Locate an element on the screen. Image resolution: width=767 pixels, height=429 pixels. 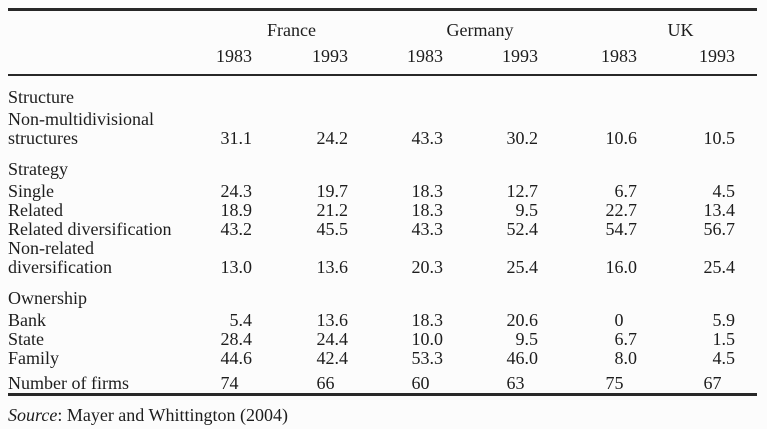
country-header-row: France Germany UK is located at coordinates (382, 25).